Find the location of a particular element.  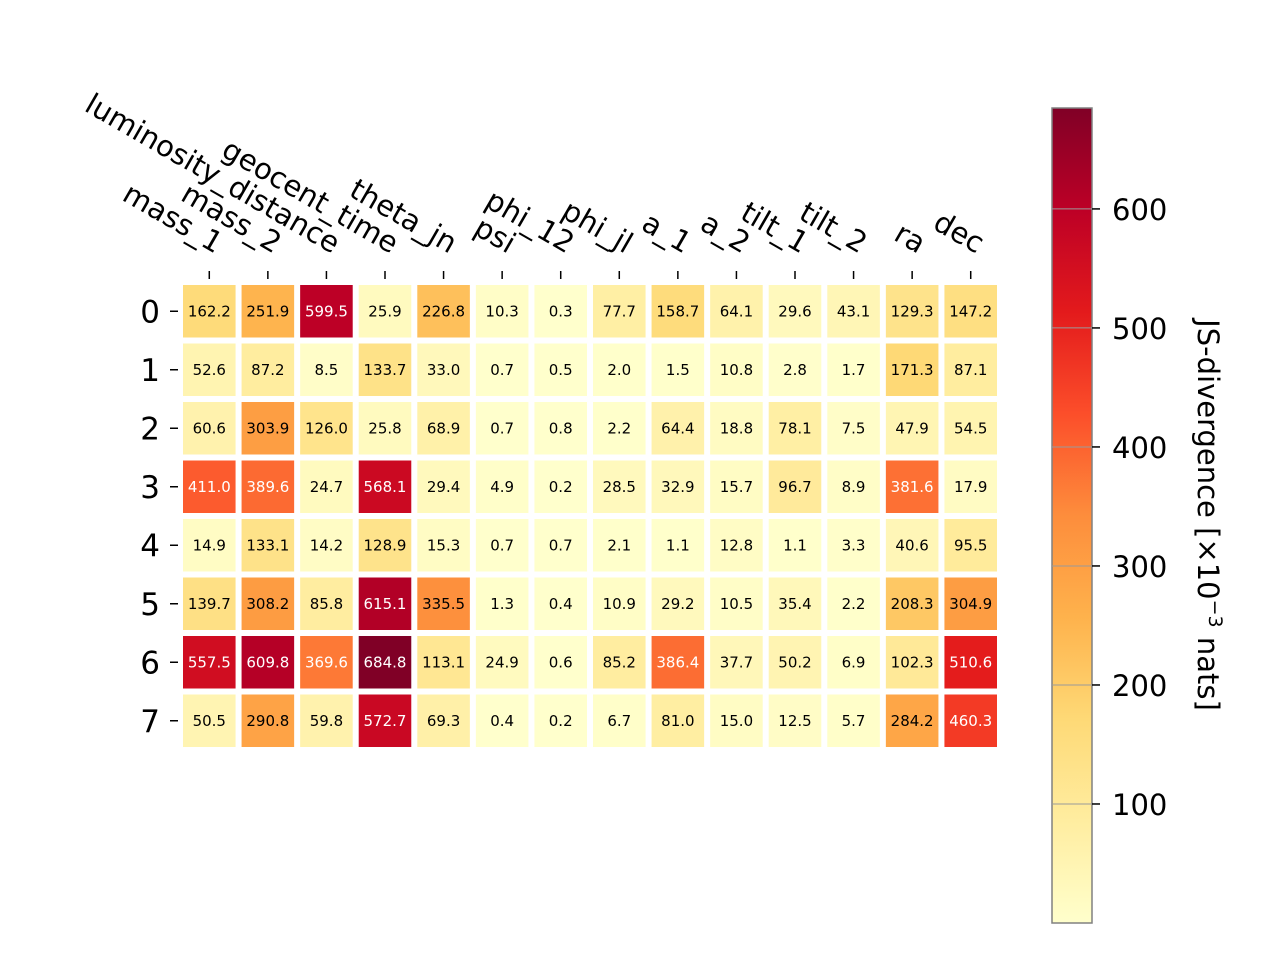

cell-value-label: 304.9 is located at coordinates (970, 604).